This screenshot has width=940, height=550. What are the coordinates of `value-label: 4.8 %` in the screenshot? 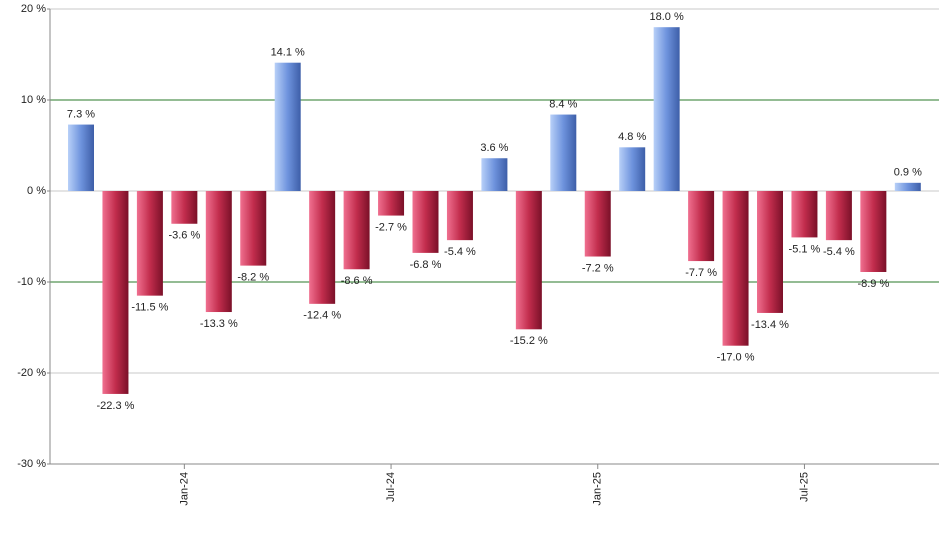 It's located at (632, 137).